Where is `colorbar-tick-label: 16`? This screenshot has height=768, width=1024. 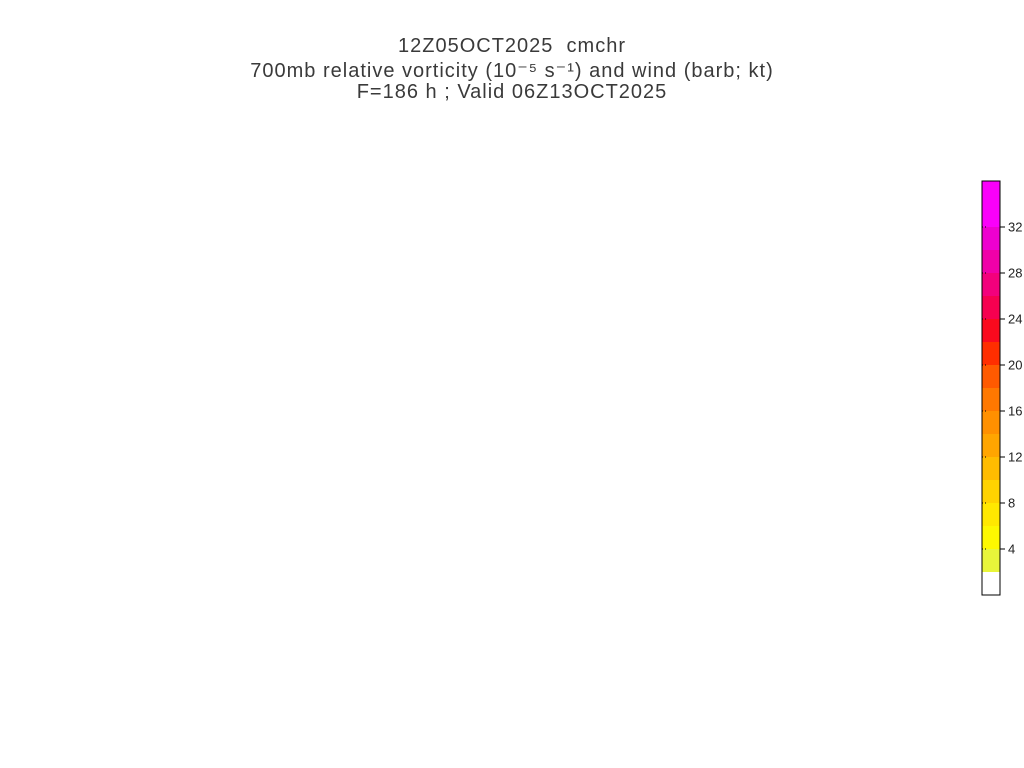 colorbar-tick-label: 16 is located at coordinates (1015, 411).